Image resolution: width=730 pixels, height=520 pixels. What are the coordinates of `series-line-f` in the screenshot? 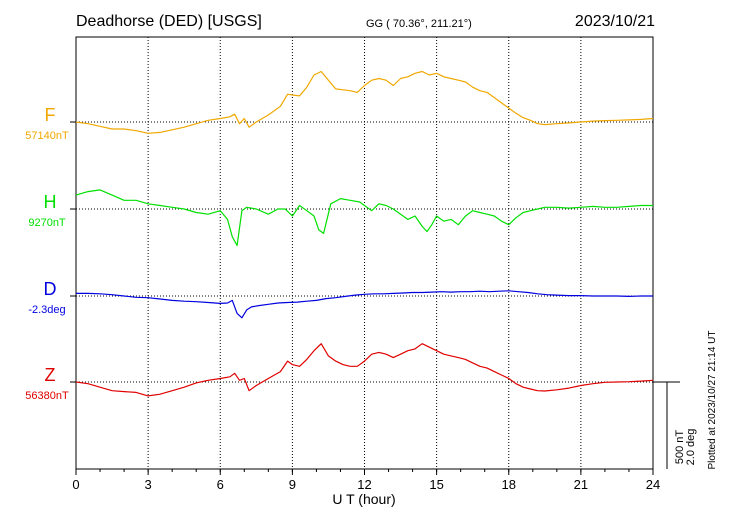 It's located at (364, 102).